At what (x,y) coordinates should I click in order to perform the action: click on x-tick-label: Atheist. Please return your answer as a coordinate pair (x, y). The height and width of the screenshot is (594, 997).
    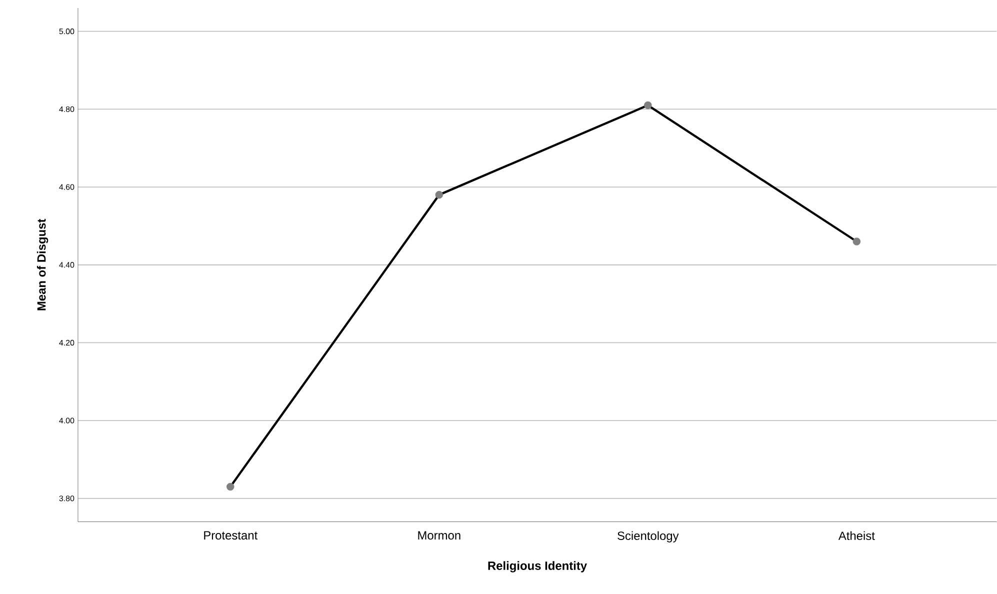
    Looking at the image, I should click on (856, 535).